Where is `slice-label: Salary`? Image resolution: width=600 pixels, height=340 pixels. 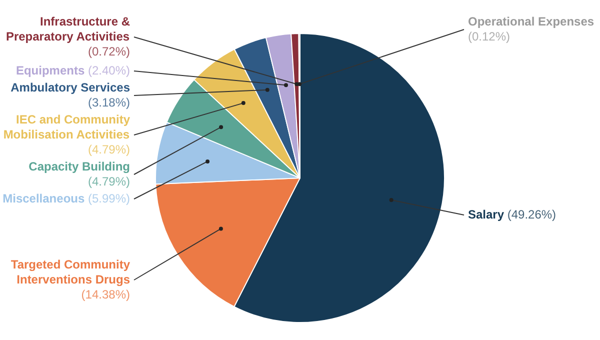 slice-label: Salary is located at coordinates (486, 214).